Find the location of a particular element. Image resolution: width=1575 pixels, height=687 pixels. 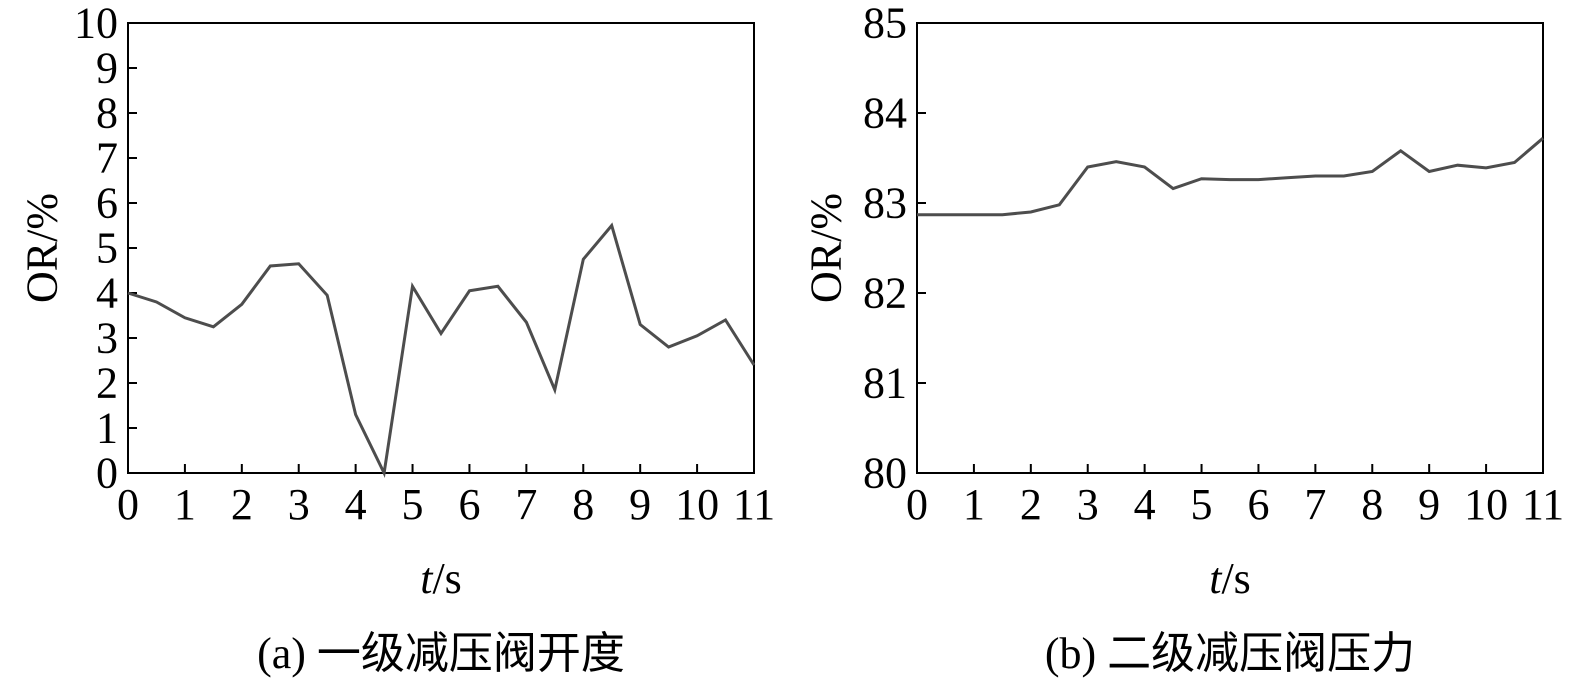

chart-a-x-tick-label: 11 is located at coordinates (754, 504).